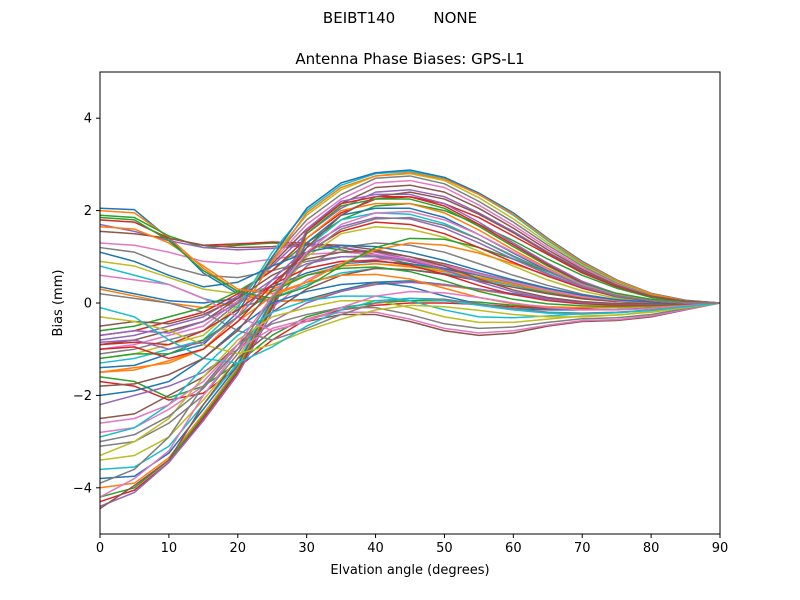 The height and width of the screenshot is (600, 800). Describe the element at coordinates (513, 548) in the screenshot. I see `x-tick-label: 60` at that location.